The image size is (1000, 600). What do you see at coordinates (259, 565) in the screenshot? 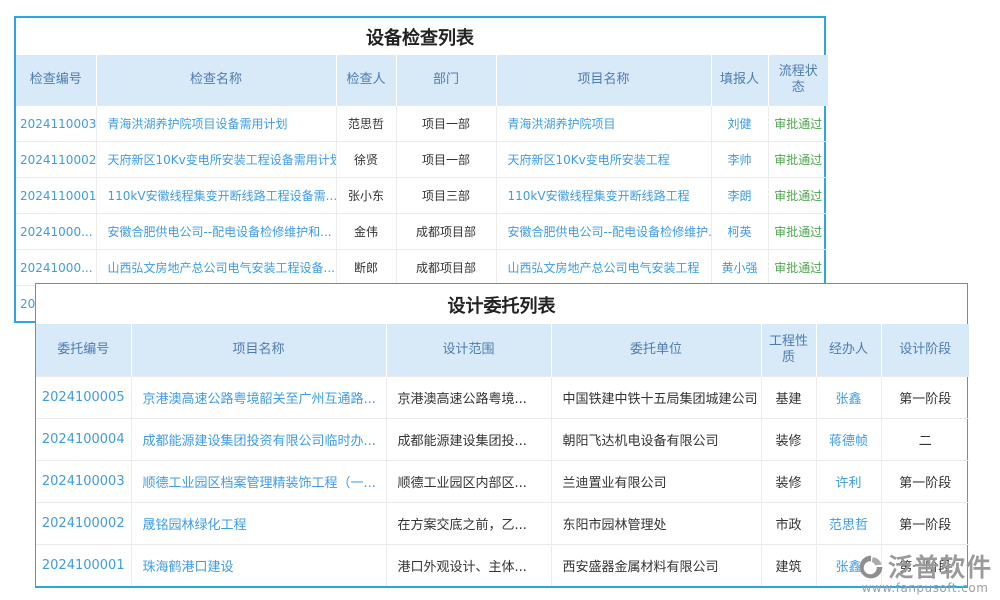
I see `project-name-link: 珠海鹤港口建设` at bounding box center [259, 565].